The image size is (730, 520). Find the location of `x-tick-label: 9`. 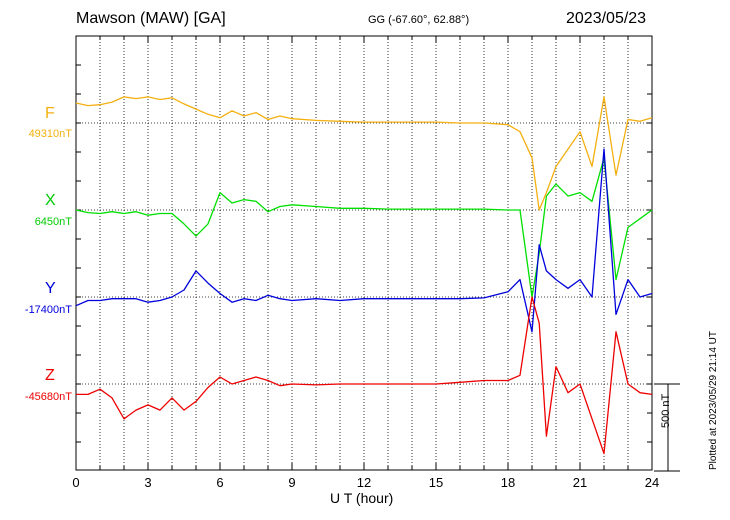

x-tick-label: 9 is located at coordinates (291, 482).